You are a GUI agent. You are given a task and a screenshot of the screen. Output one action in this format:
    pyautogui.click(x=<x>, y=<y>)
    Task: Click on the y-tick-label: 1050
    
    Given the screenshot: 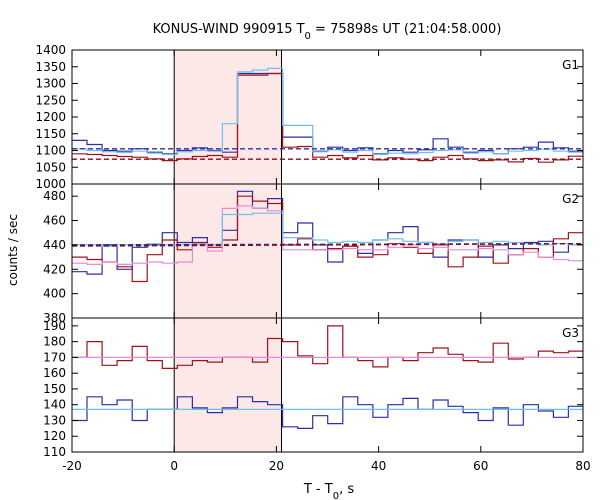 What is the action you would take?
    pyautogui.click(x=50, y=167)
    